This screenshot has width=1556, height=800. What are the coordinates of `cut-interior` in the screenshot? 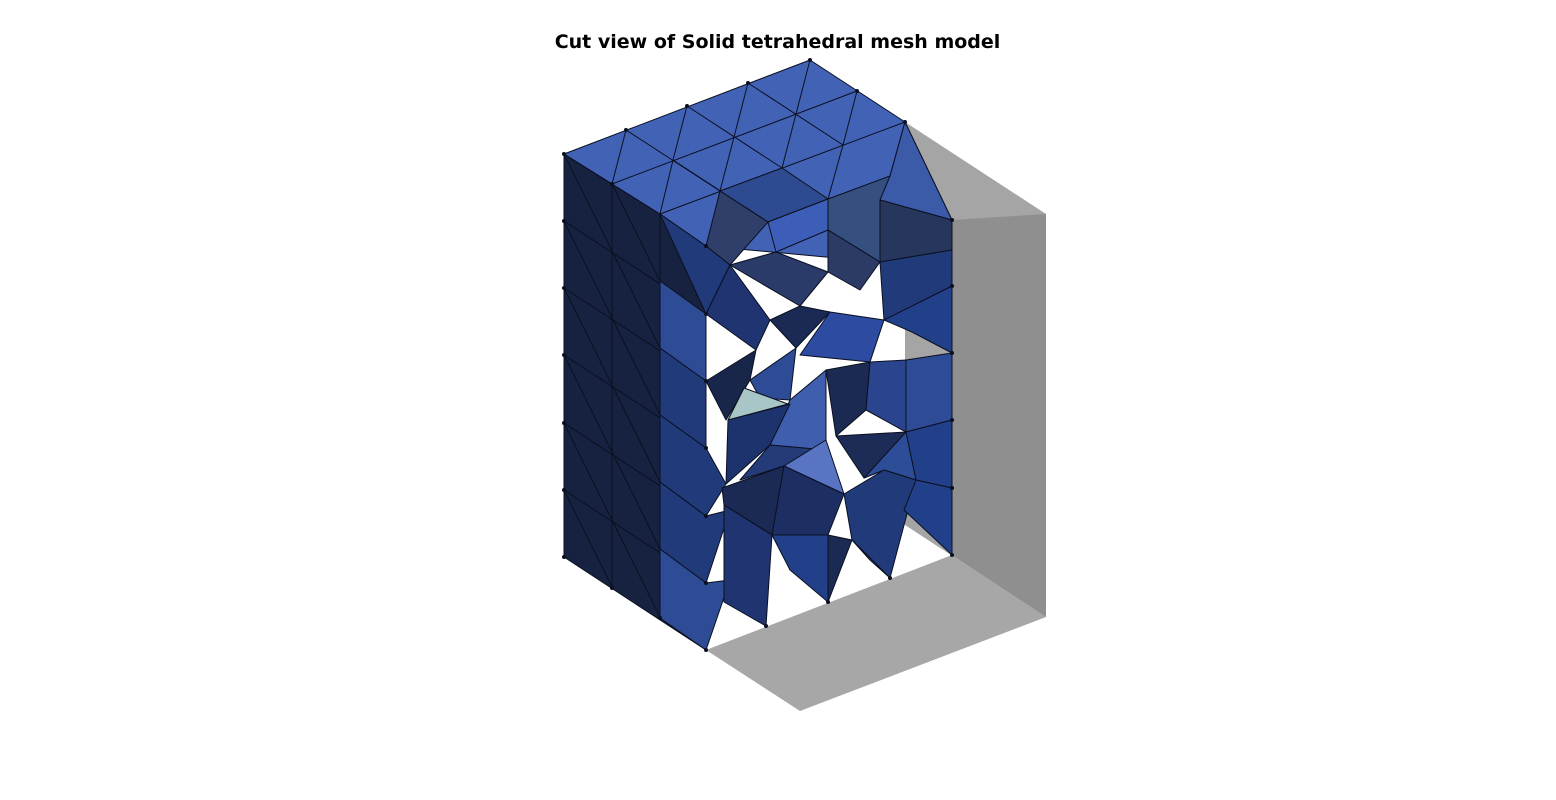 It's located at (806, 386).